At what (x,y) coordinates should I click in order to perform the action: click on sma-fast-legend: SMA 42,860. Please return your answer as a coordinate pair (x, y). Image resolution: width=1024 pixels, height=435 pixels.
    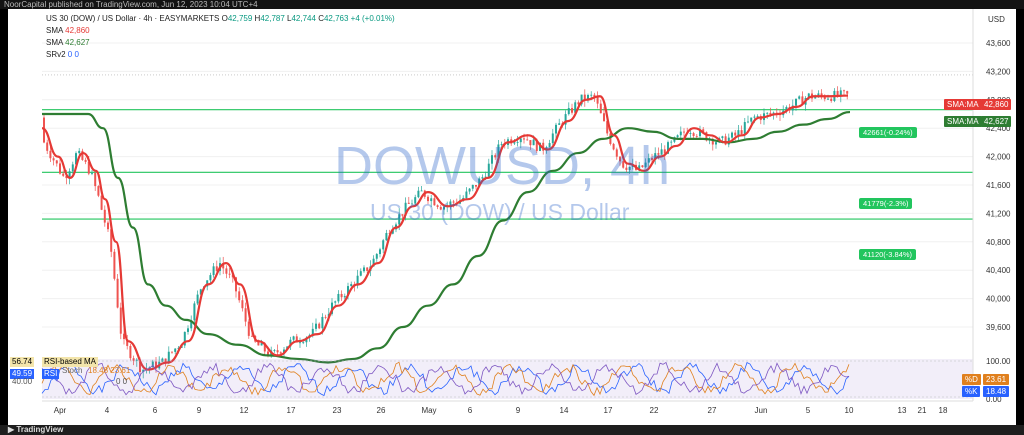
    Looking at the image, I should click on (68, 30).